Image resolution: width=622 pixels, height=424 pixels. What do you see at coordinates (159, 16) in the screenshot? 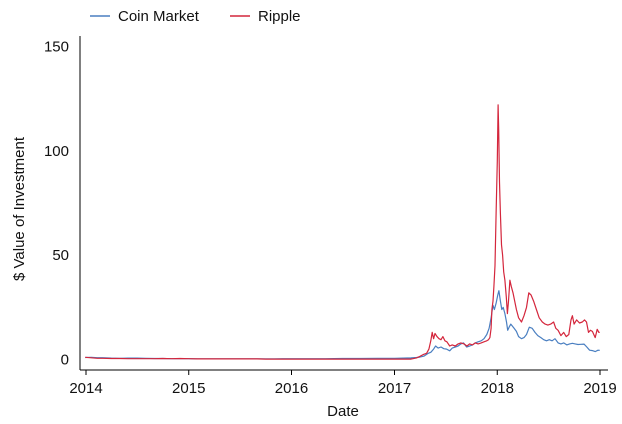
I see `legend-label: Coin Market` at bounding box center [159, 16].